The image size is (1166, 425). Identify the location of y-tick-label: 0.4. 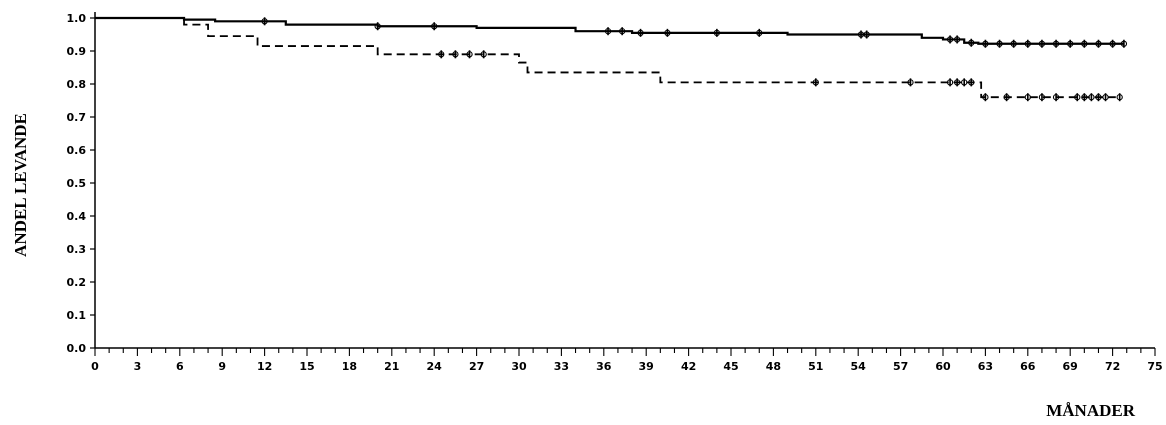
(77, 216).